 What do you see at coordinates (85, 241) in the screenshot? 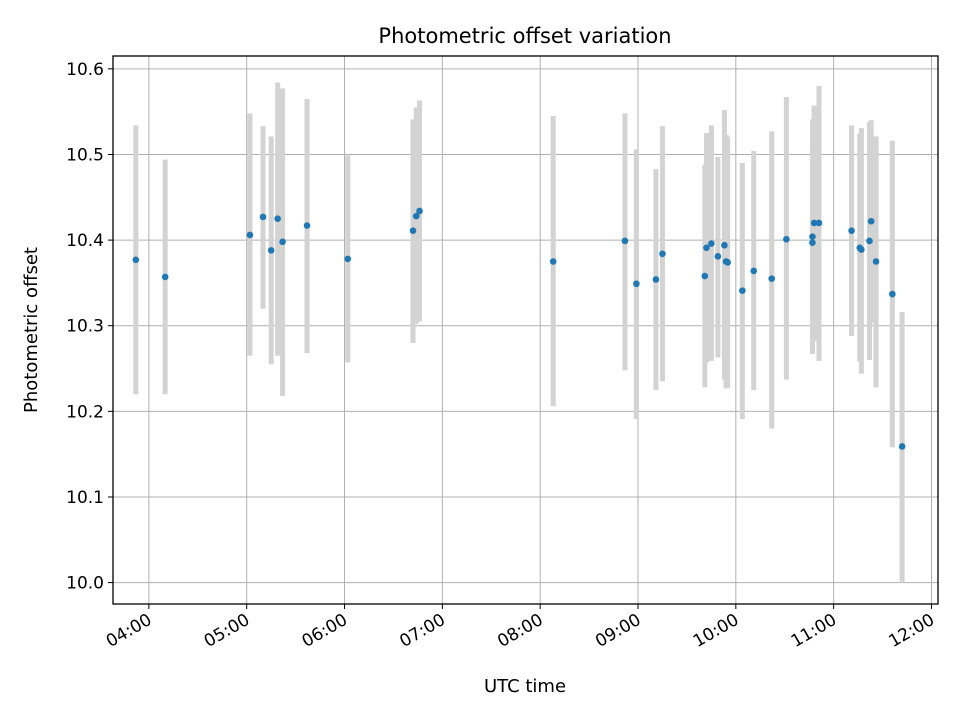
I see `y-tick-label: 10.4` at bounding box center [85, 241].